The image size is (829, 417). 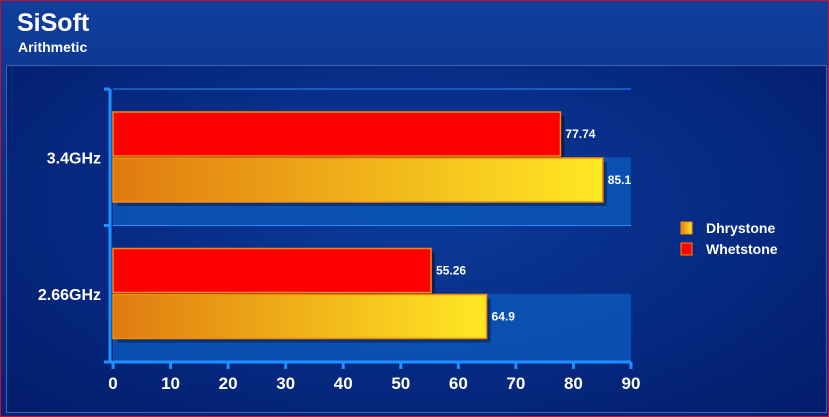 I want to click on chart-title: SiSoft, so click(x=53, y=23).